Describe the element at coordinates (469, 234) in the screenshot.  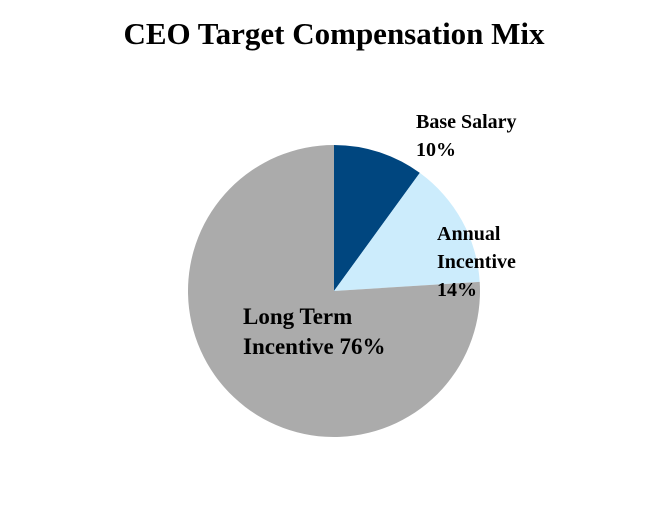
I see `label-annual-incentive-line1: Annual` at that location.